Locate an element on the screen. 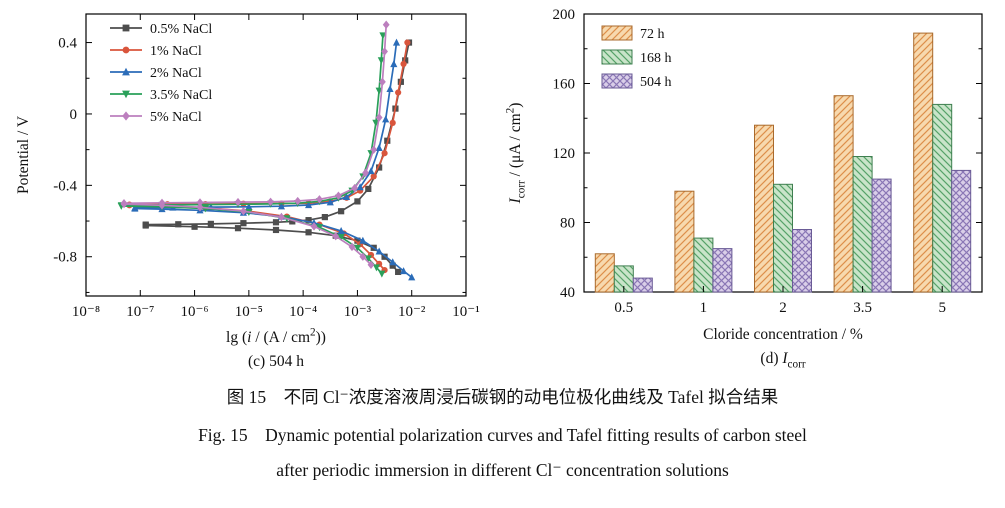 The width and height of the screenshot is (1005, 508). svg-text: 0.4 is located at coordinates (67, 44).